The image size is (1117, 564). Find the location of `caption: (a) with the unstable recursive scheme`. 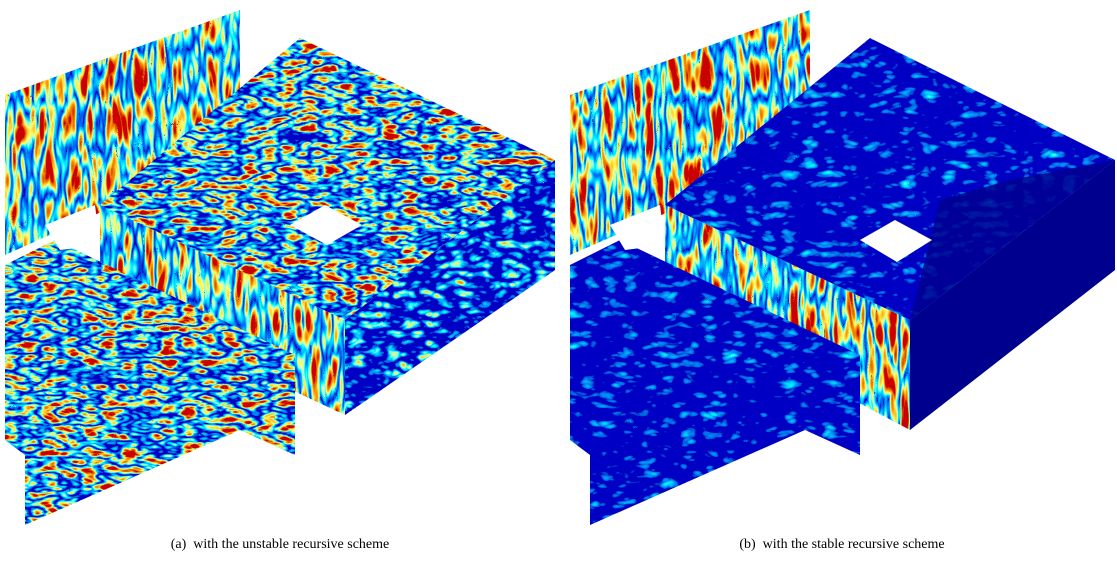

caption: (a) with the unstable recursive scheme is located at coordinates (280, 544).